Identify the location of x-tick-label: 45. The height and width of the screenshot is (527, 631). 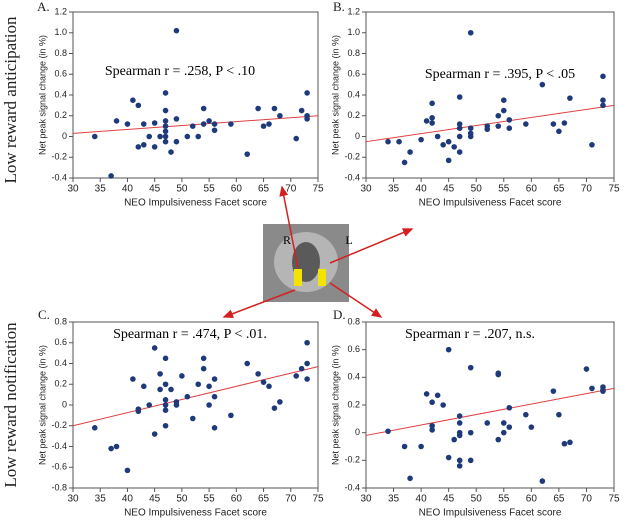
(155, 499).